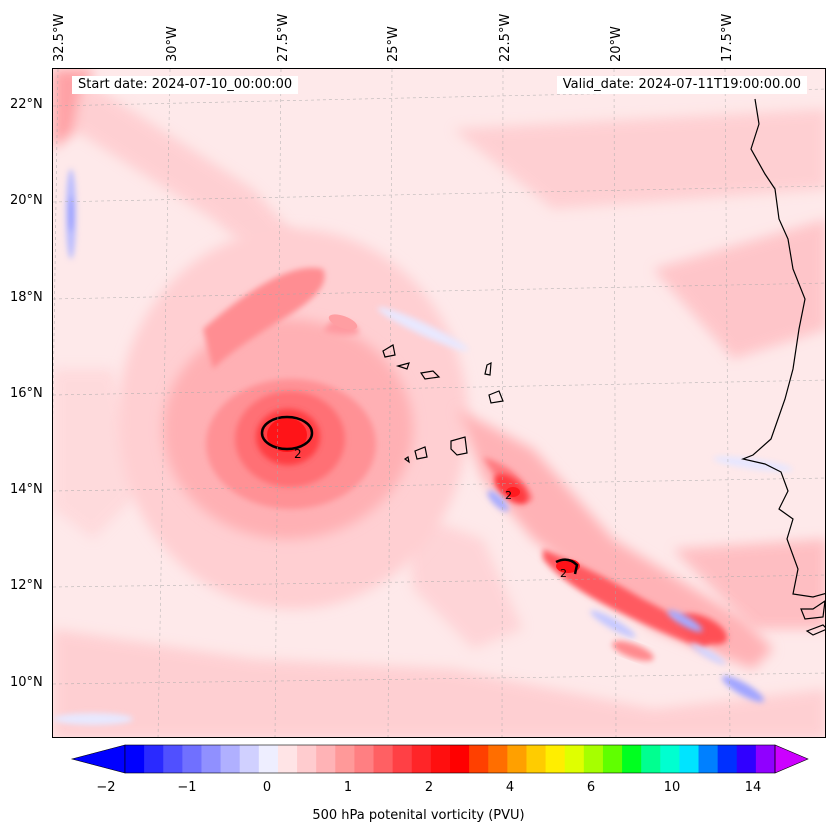 The image size is (837, 836). I want to click on lat-label-18n: 18°N, so click(26, 297).